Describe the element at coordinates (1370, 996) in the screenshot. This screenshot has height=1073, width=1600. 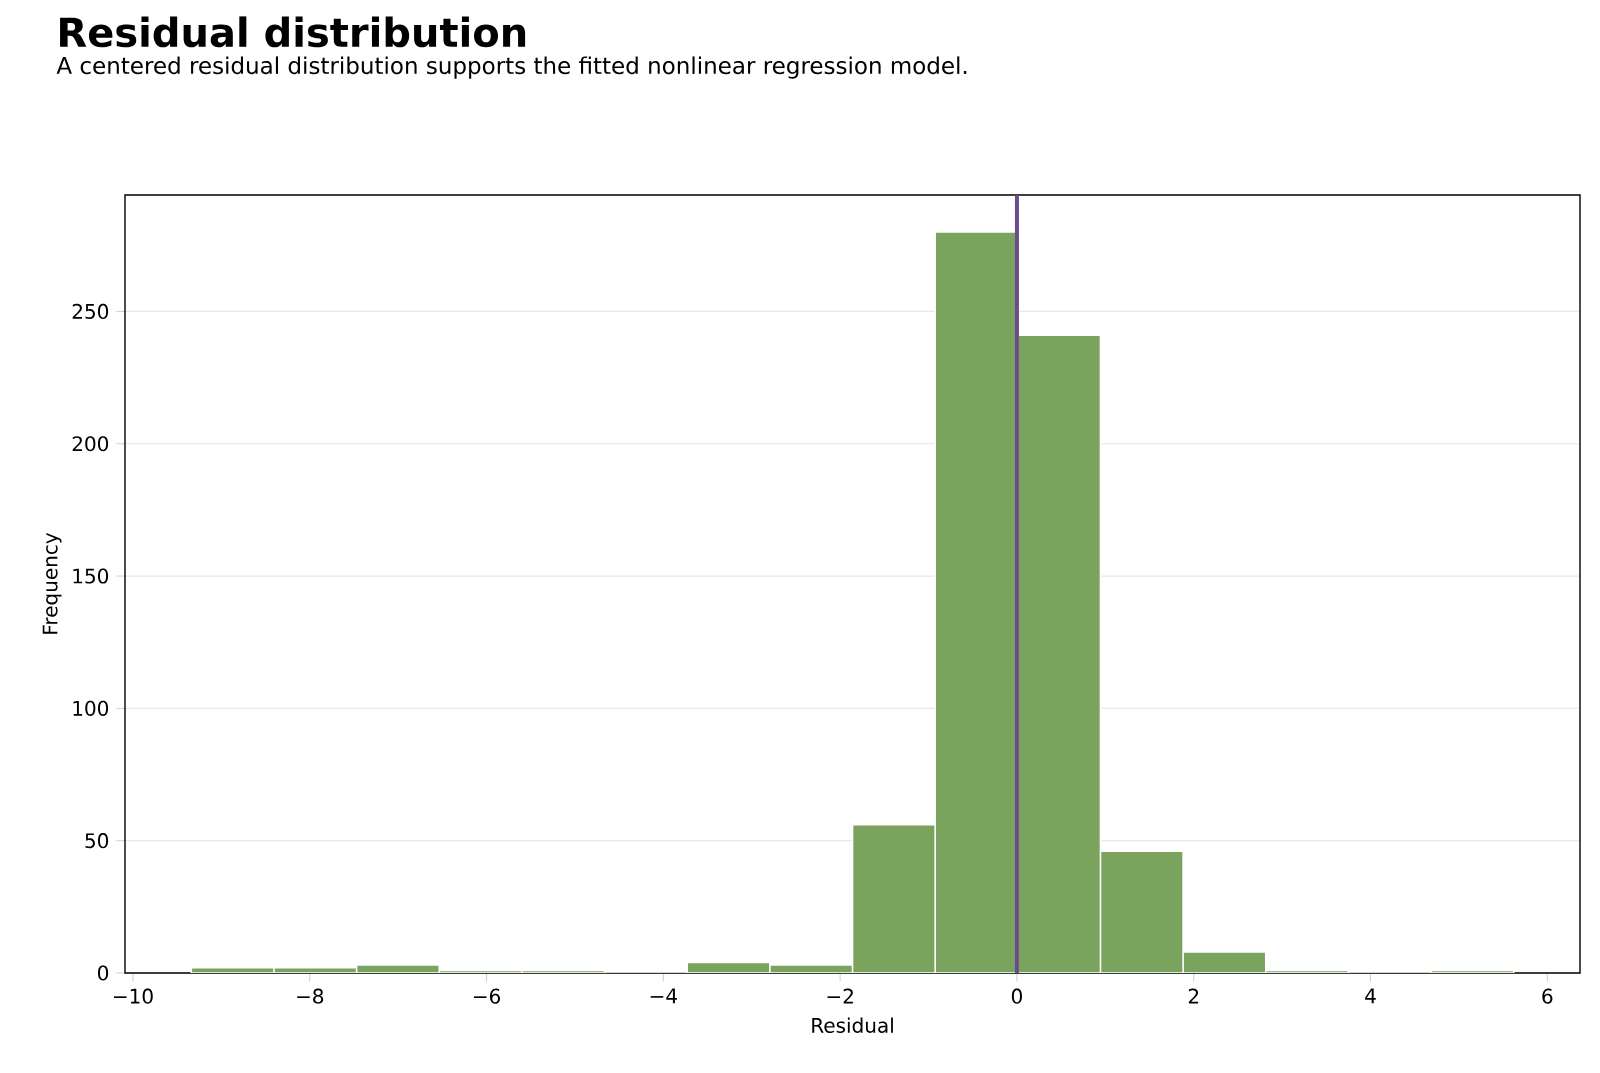
I see `x-tick-label: 4` at that location.